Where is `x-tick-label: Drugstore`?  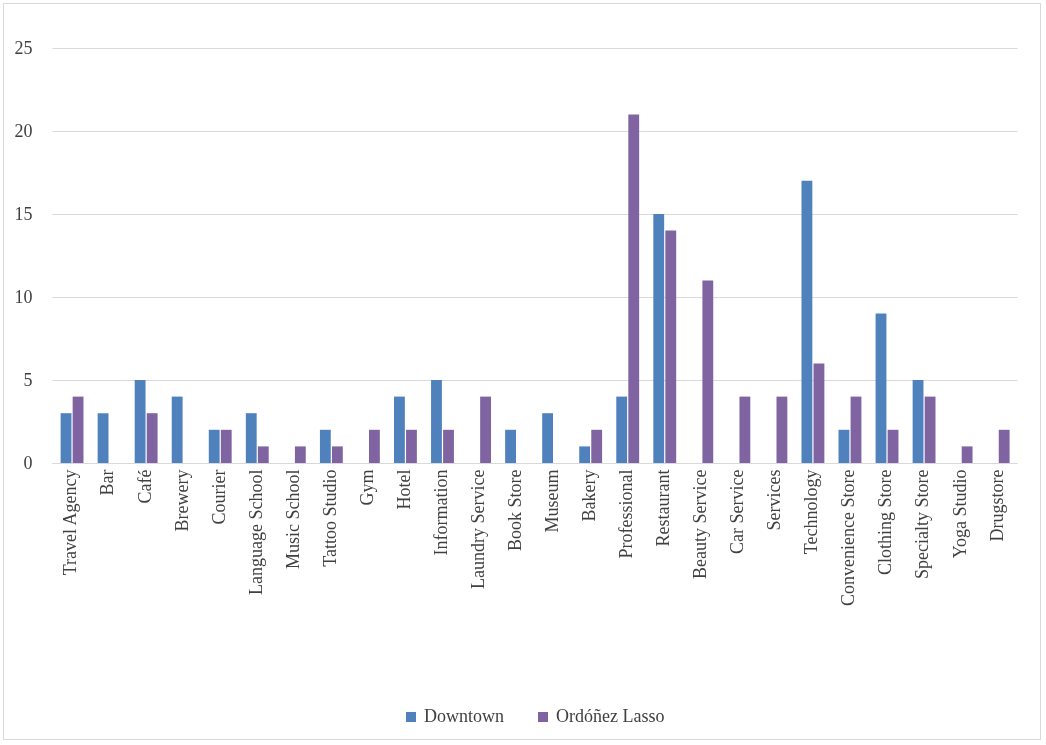
x-tick-label: Drugstore is located at coordinates (996, 505).